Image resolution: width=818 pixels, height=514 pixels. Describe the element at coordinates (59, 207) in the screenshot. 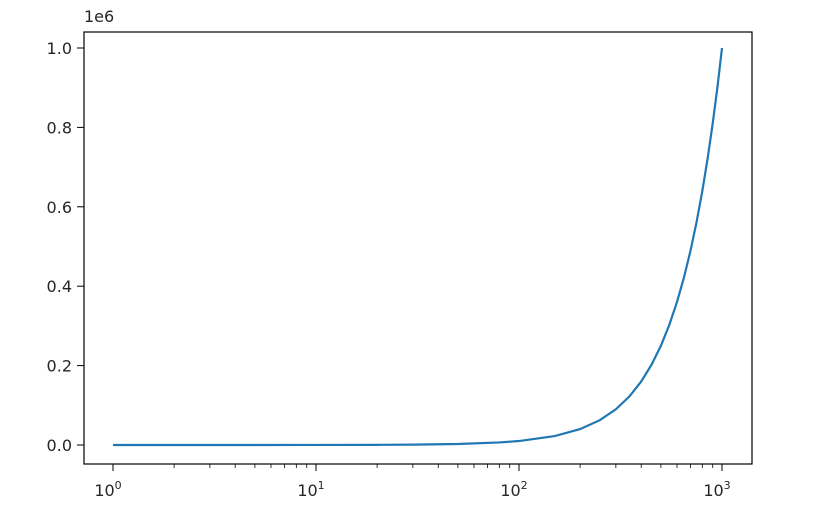

I see `y-tick-label: 0.6` at that location.